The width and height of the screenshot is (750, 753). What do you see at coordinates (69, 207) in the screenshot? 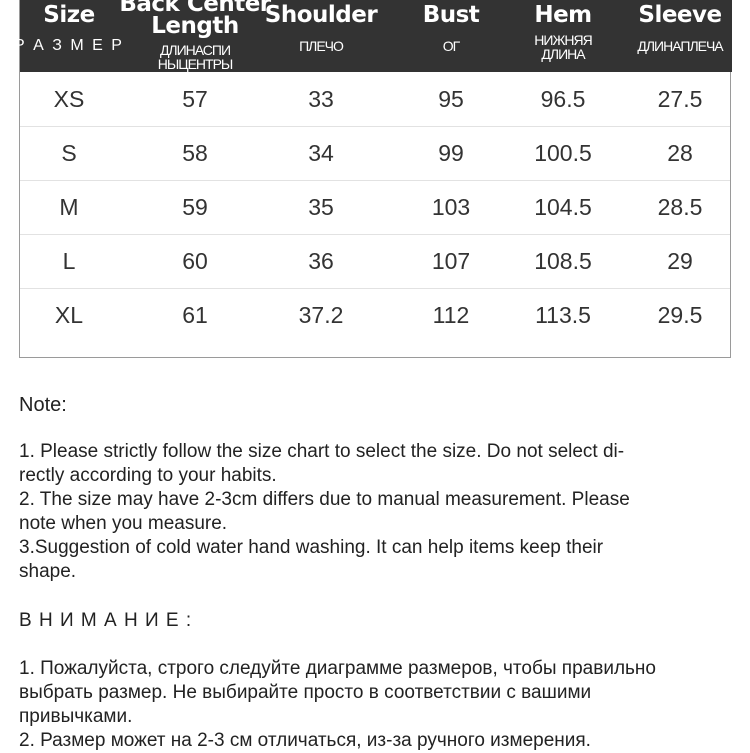
I see `size-cell: M` at bounding box center [69, 207].